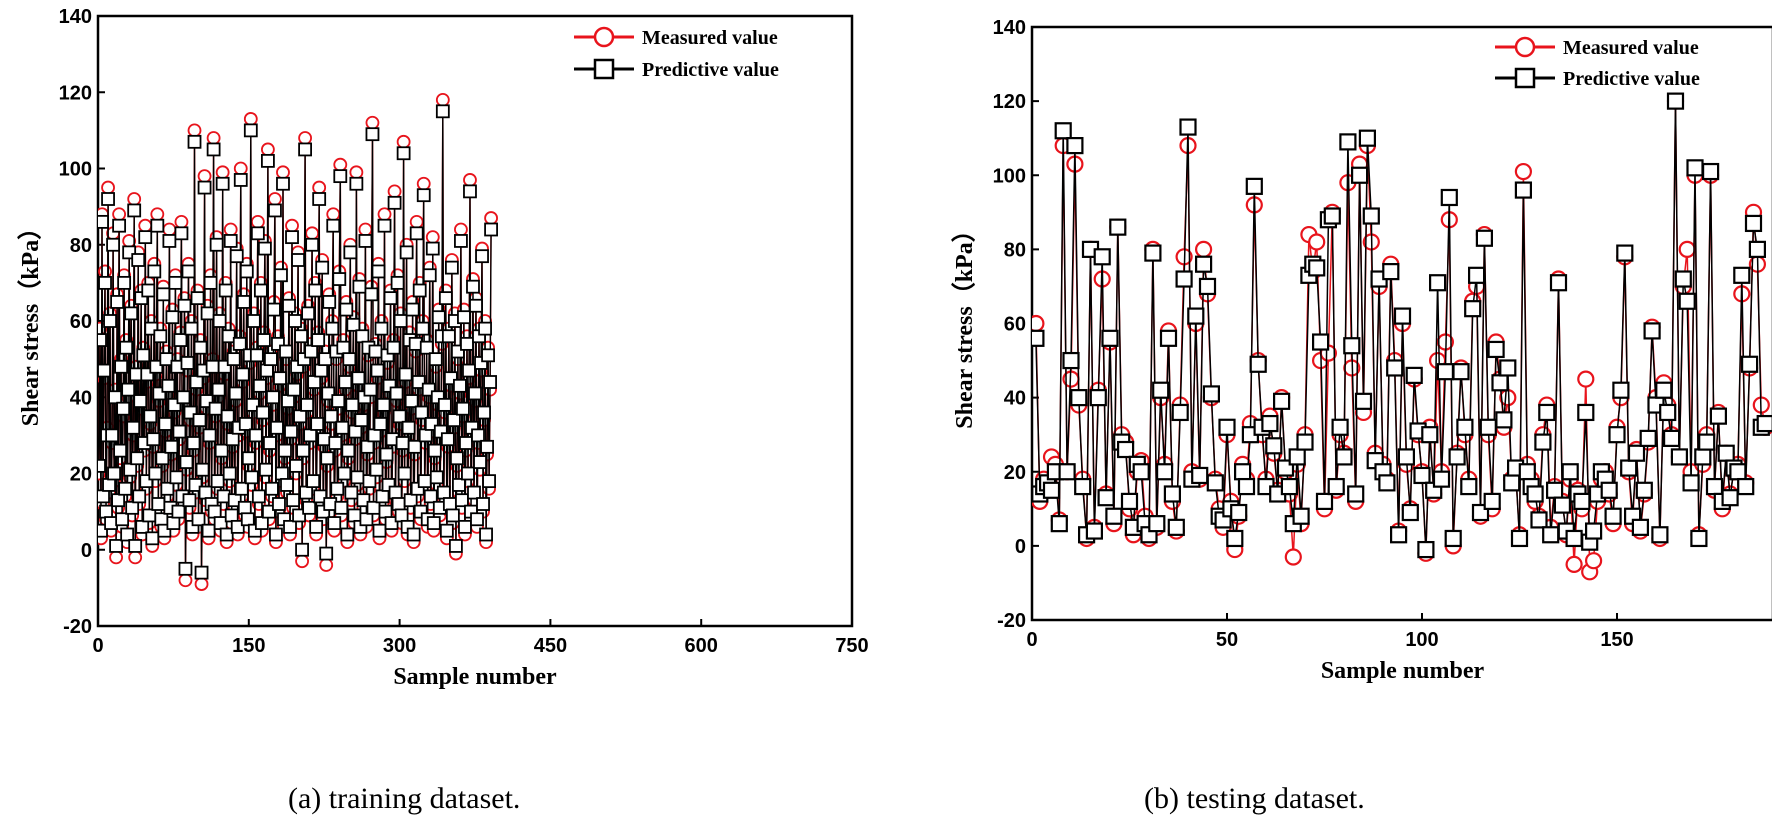  I want to click on legend-marker, so click(1525, 78).